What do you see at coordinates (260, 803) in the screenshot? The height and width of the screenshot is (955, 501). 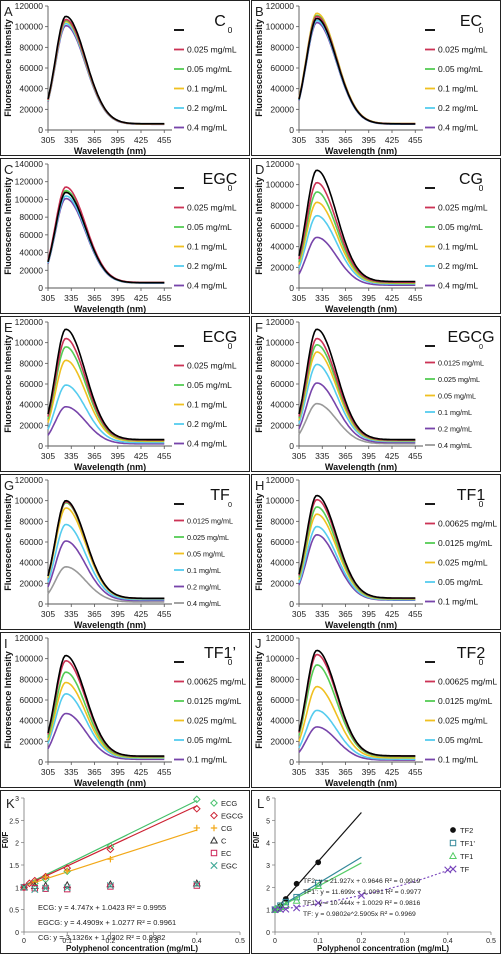 I see `panel-letter: L` at bounding box center [260, 803].